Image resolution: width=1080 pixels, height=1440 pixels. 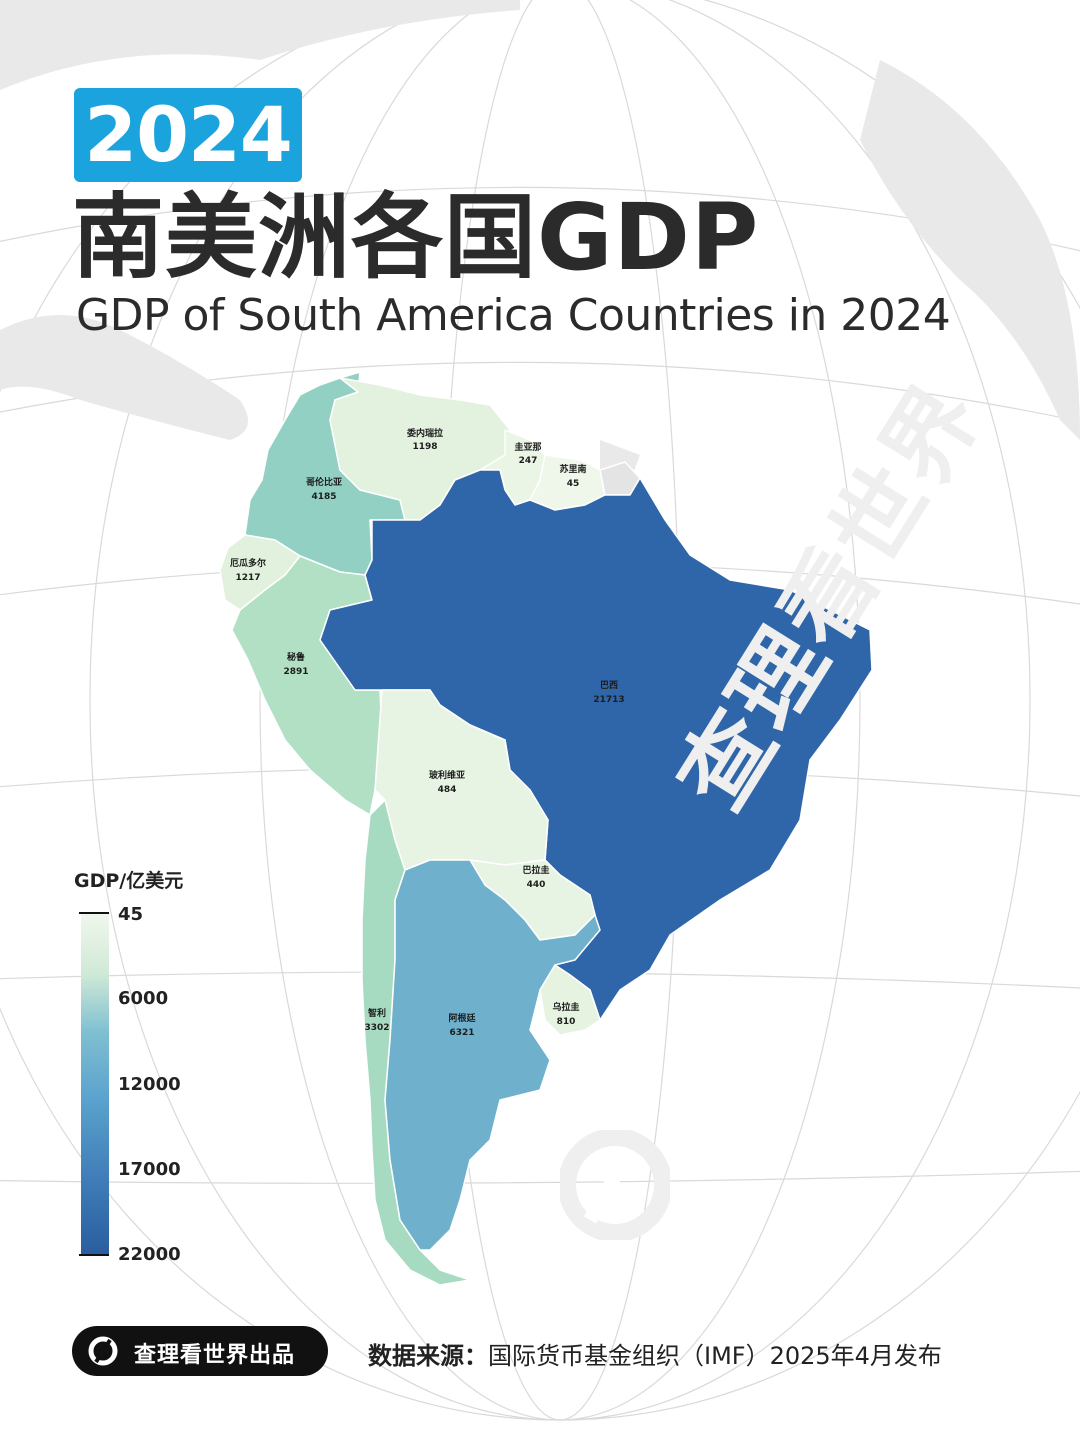 I want to click on label-argentina-name: 阿根廷, so click(x=462, y=1018).